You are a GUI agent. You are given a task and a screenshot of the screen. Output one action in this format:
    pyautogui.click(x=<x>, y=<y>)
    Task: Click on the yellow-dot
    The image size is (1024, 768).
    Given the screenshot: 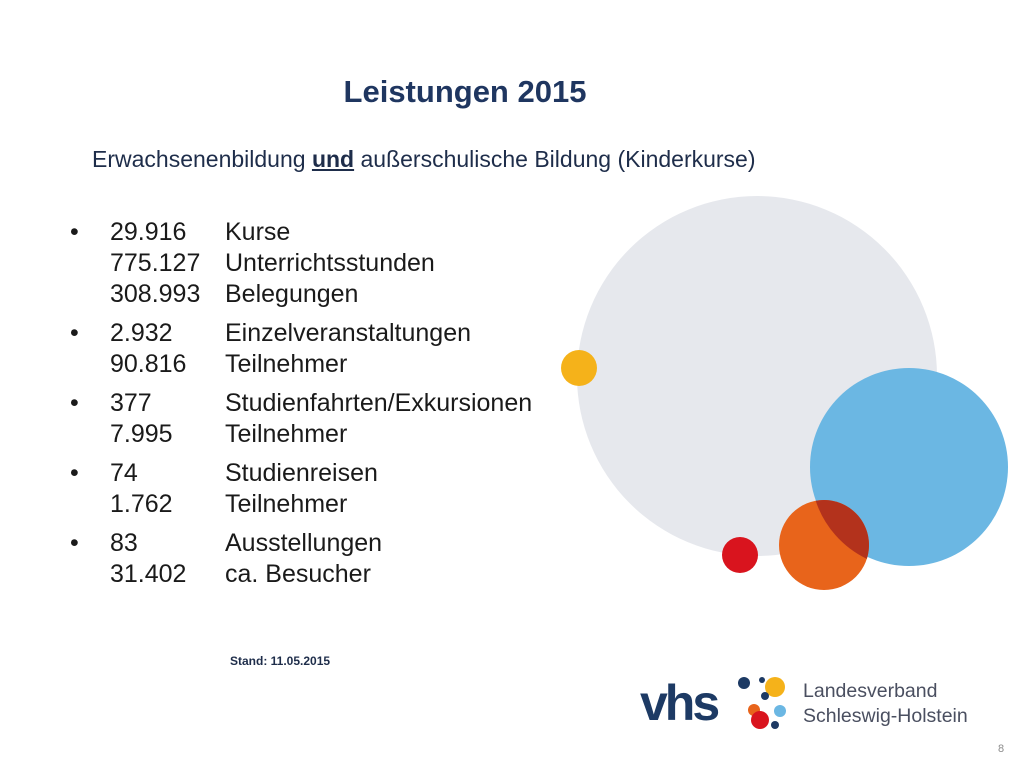 What is the action you would take?
    pyautogui.click(x=579, y=368)
    